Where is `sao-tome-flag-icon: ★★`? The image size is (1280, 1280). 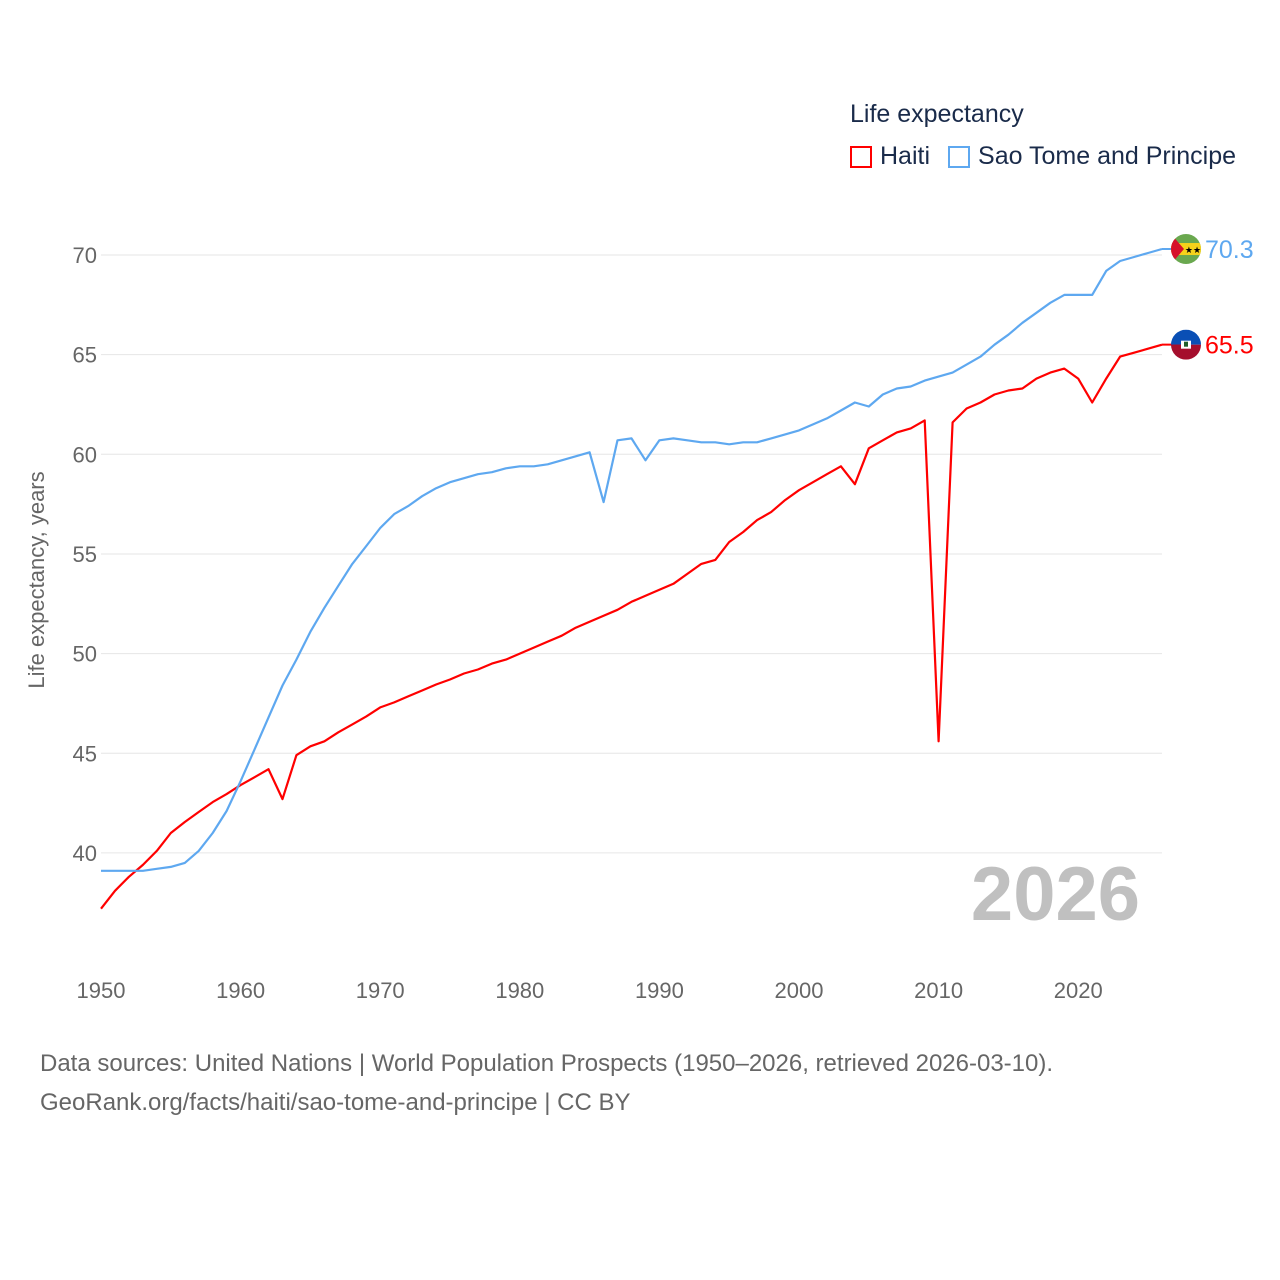
sao-tome-flag-icon: ★★ is located at coordinates (1186, 249).